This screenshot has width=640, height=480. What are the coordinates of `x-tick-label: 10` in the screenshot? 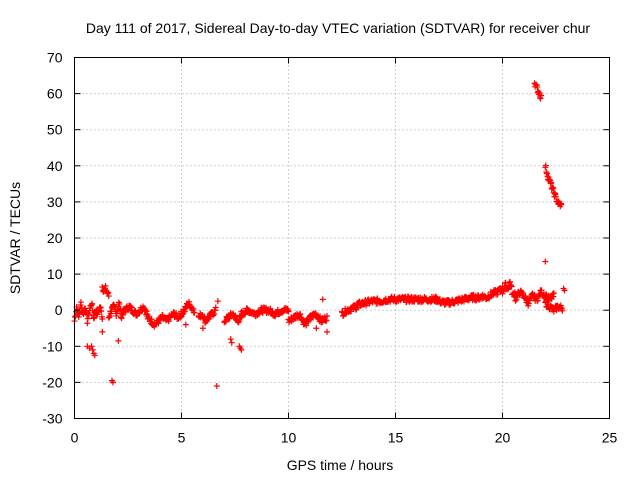 It's located at (289, 438).